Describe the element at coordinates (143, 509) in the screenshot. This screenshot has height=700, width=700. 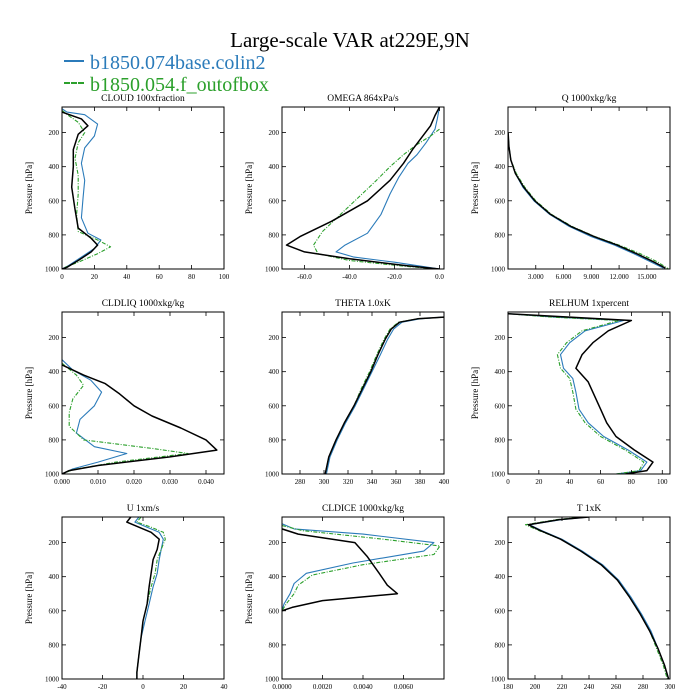
I see `panel-title: U 1xm/s` at that location.